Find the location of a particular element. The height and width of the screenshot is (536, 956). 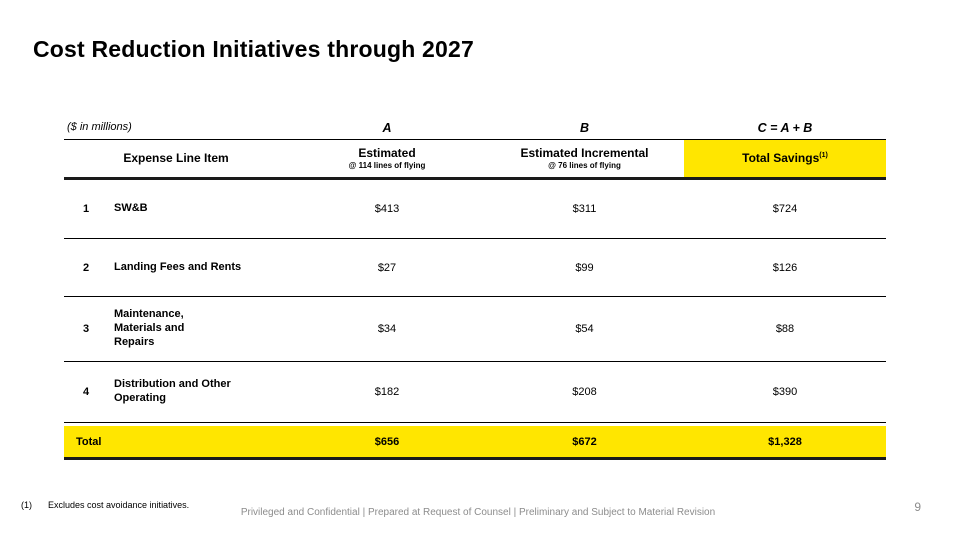

row-label: Distribution and Other Operating is located at coordinates (172, 391).